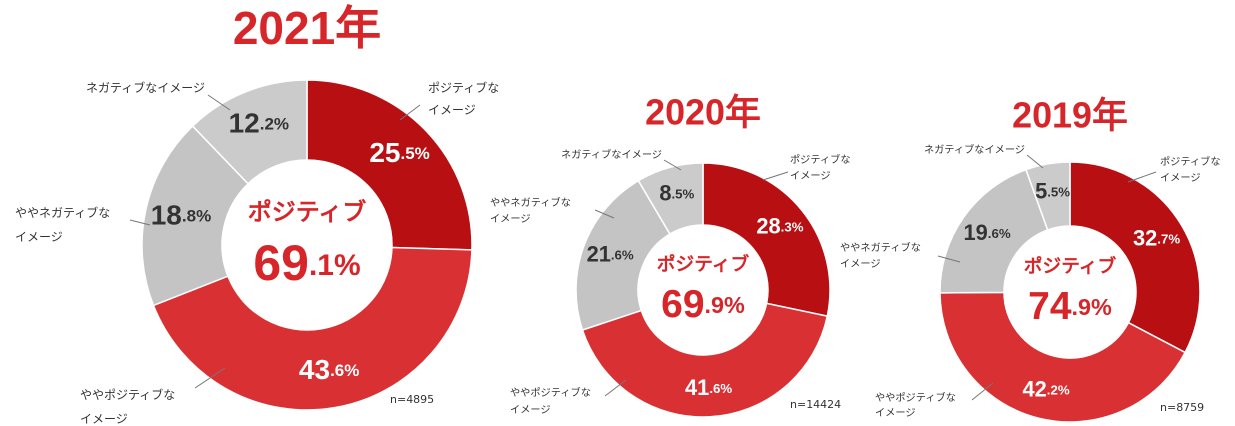 The image size is (1235, 426). Describe the element at coordinates (1156, 237) in the screenshot. I see `value-label: 32.7%` at that location.